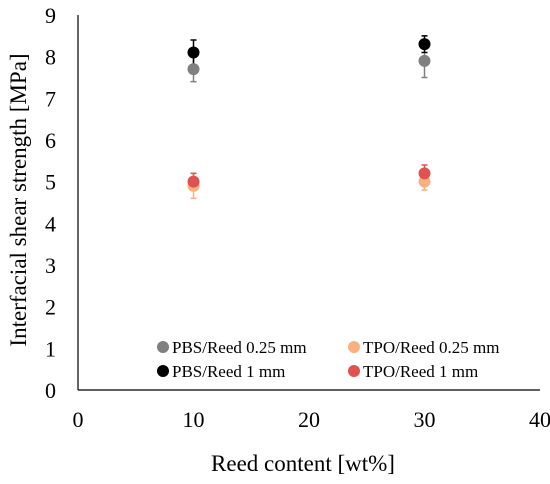 Image resolution: width=550 pixels, height=484 pixels. What do you see at coordinates (50, 265) in the screenshot?
I see `y-tick-label: 3` at bounding box center [50, 265].